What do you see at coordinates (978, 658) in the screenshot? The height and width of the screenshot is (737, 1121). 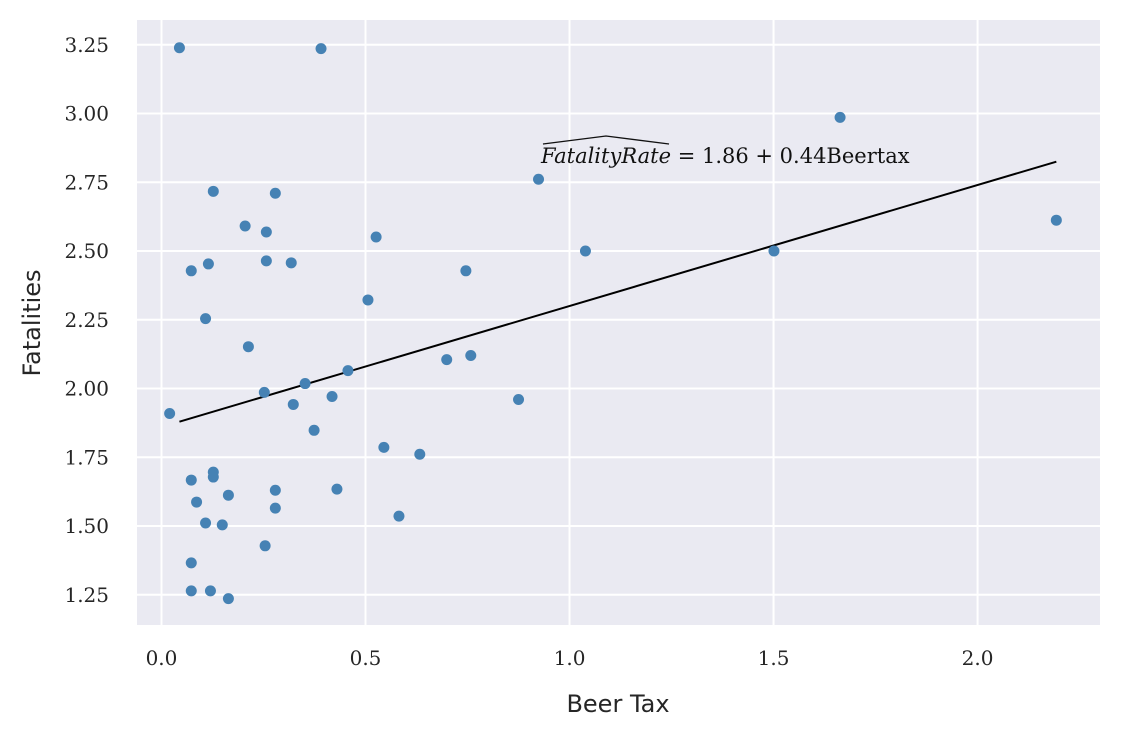 I see `x-tick-label: 2.0` at bounding box center [978, 658].